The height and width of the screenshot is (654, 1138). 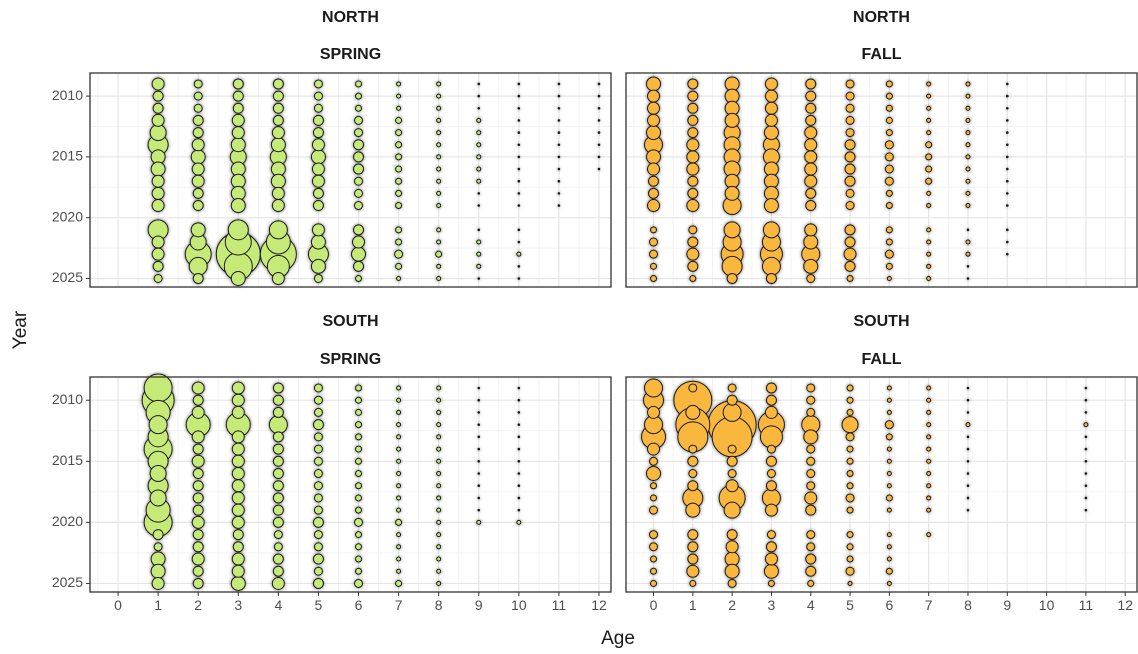 What do you see at coordinates (399, 605) in the screenshot?
I see `x-tick-label: 7` at bounding box center [399, 605].